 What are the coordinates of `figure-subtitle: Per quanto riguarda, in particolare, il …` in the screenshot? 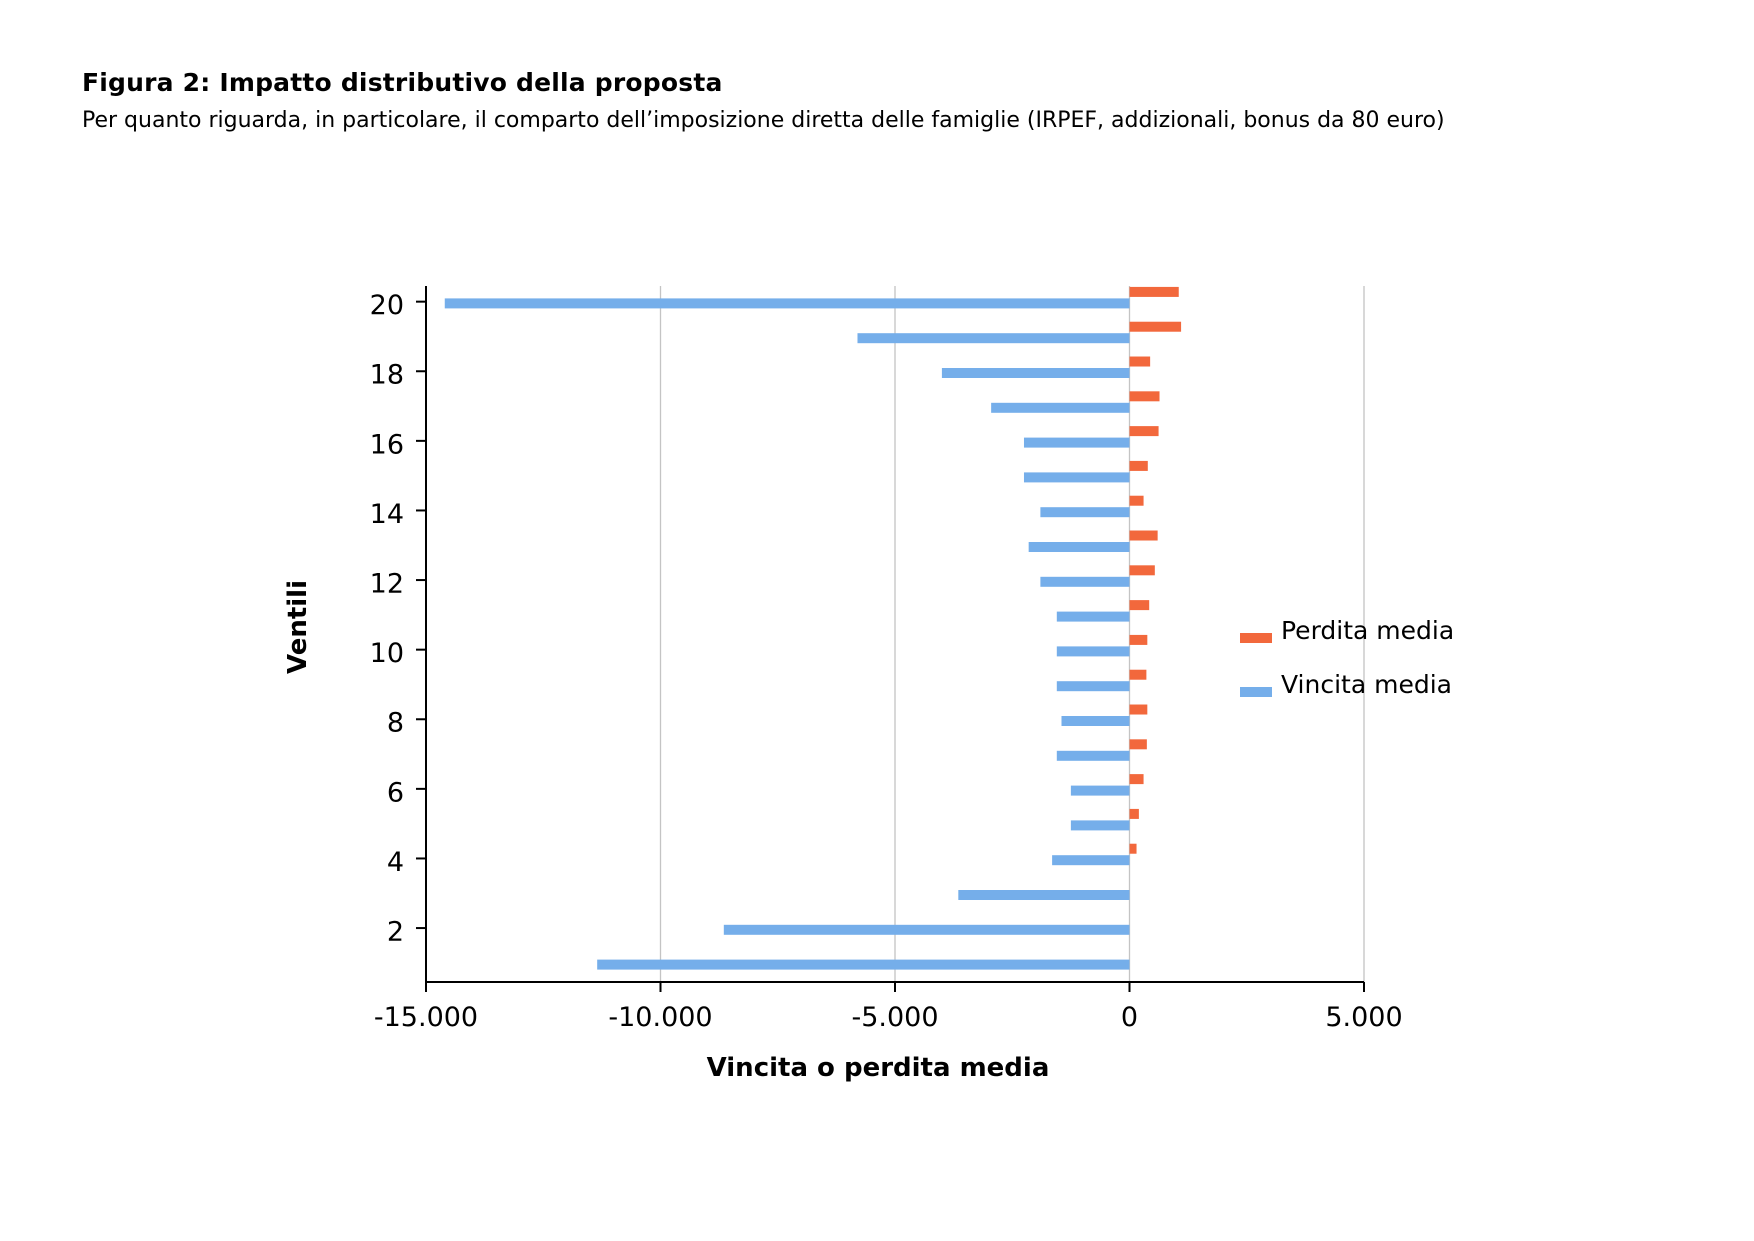 It's located at (763, 120).